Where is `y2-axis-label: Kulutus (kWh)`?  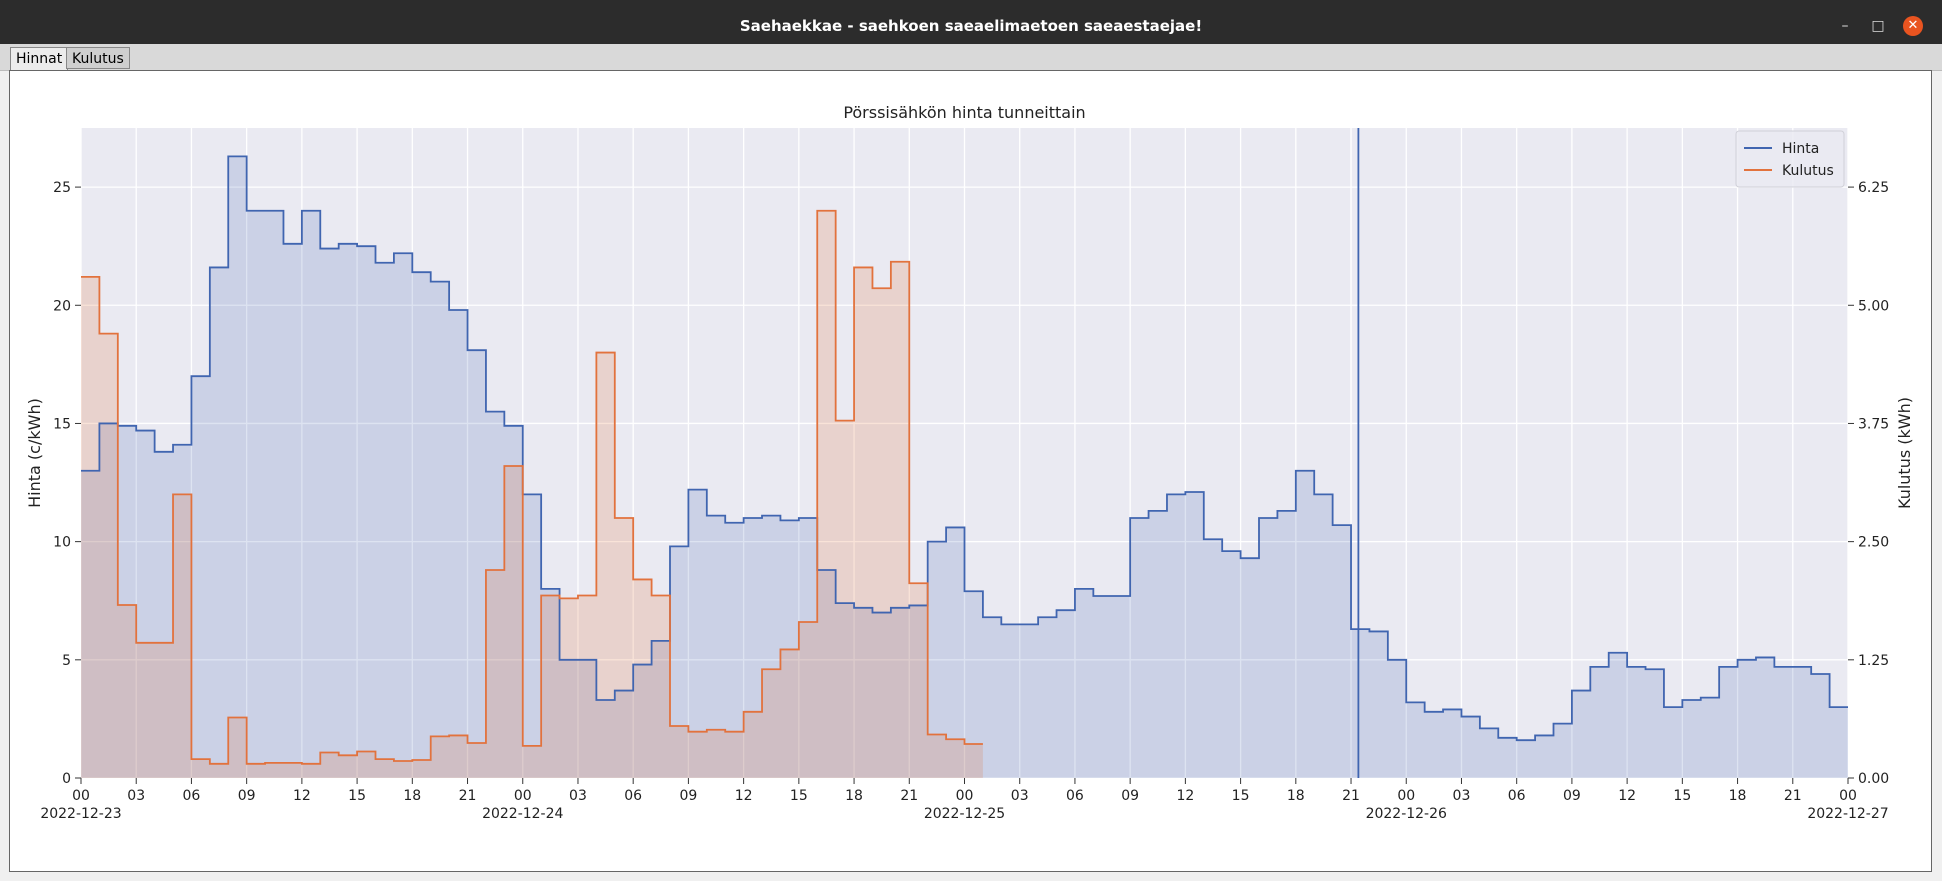
y2-axis-label: Kulutus (kWh) is located at coordinates (1904, 453).